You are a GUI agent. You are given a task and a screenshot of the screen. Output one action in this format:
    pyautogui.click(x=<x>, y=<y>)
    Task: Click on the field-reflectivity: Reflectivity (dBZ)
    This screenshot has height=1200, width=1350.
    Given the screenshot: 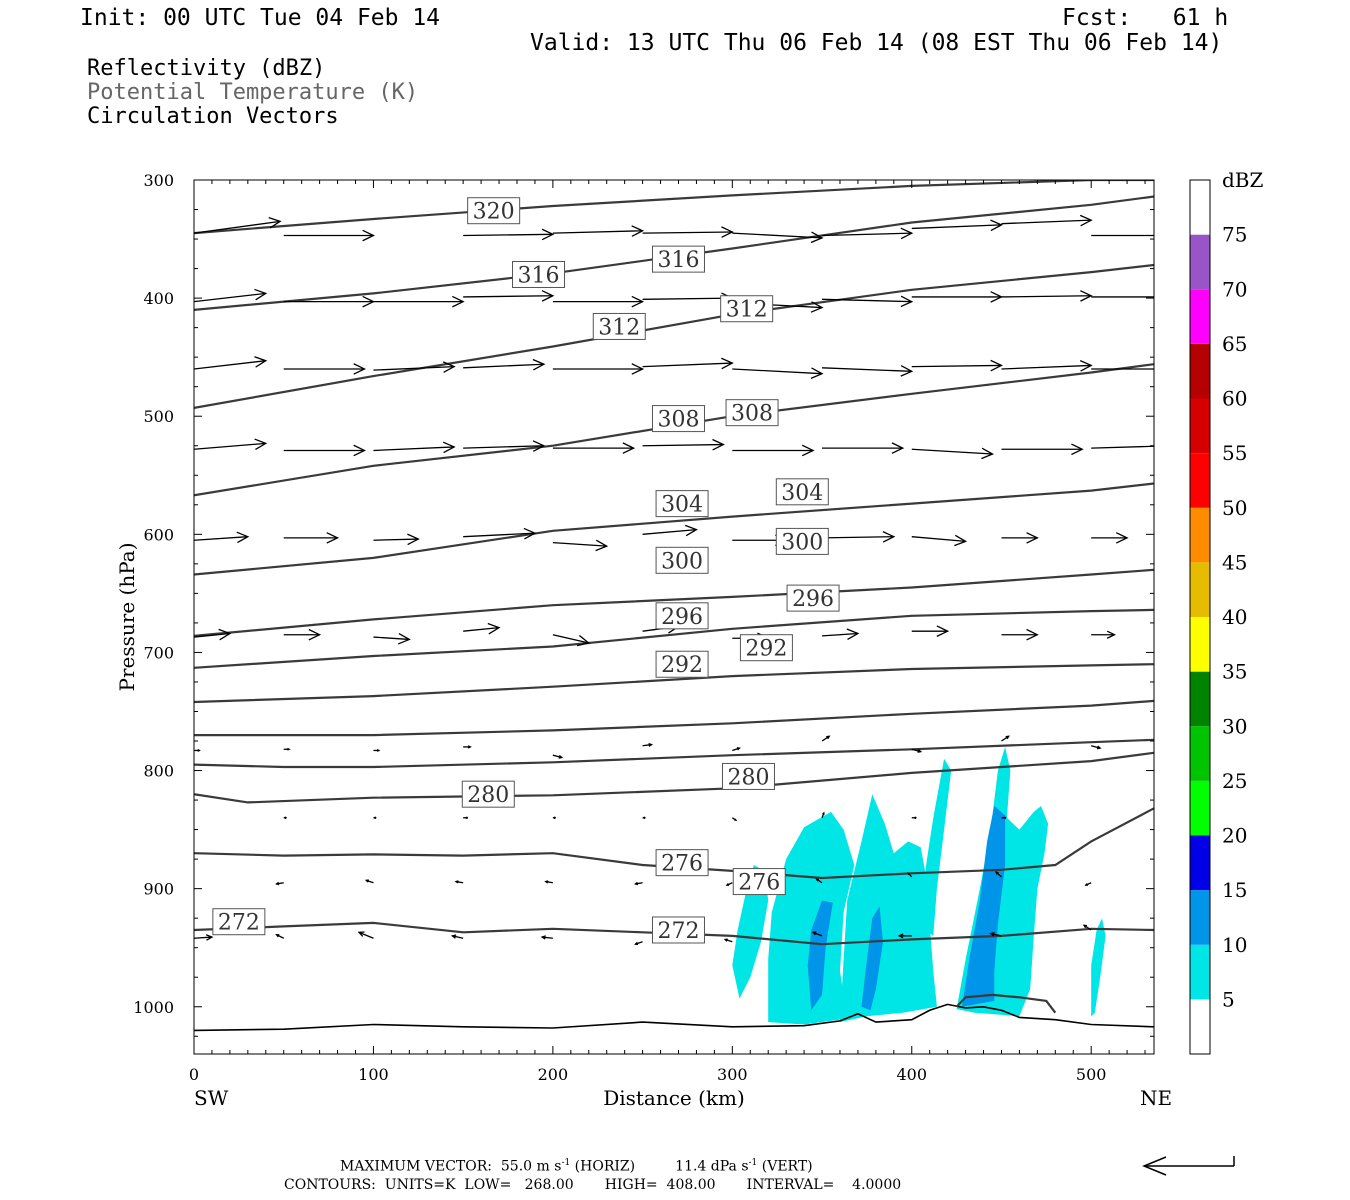 What is the action you would take?
    pyautogui.click(x=206, y=68)
    